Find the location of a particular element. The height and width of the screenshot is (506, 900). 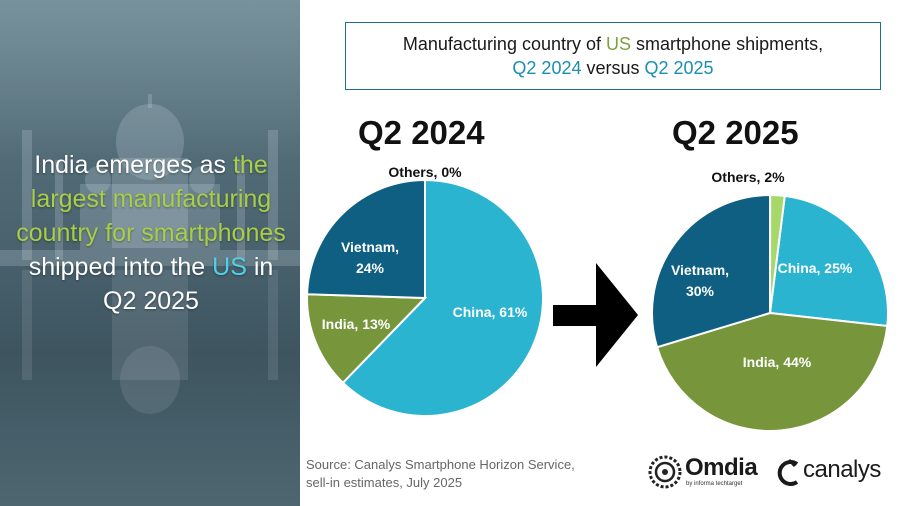

title-line-2: Q2 2024 versus Q2 2025 is located at coordinates (613, 68).